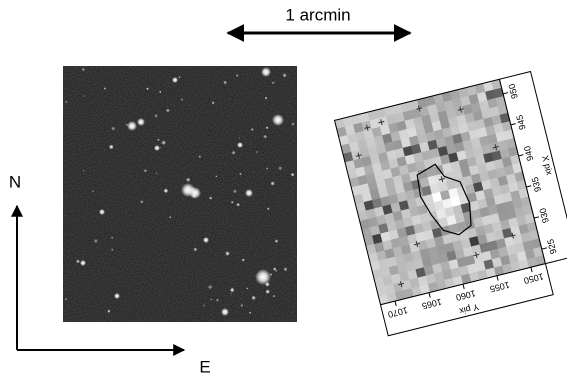  I want to click on x-tick-label: 935, so click(536, 184).